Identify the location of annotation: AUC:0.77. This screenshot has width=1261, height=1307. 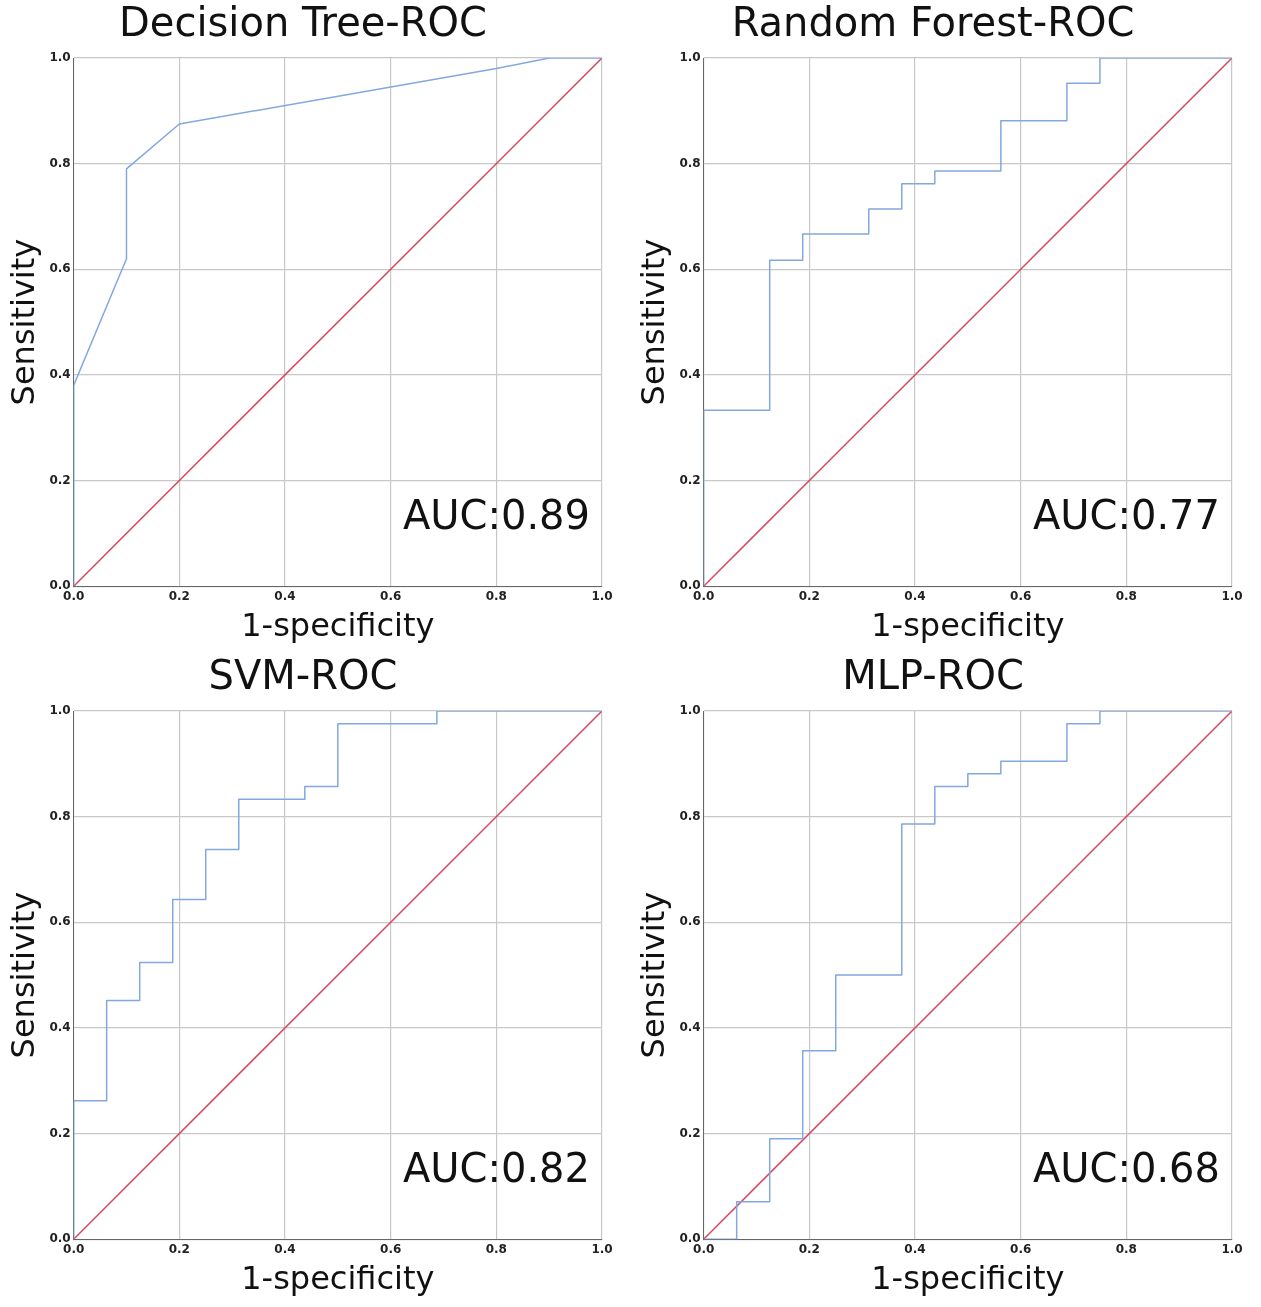
(1126, 514).